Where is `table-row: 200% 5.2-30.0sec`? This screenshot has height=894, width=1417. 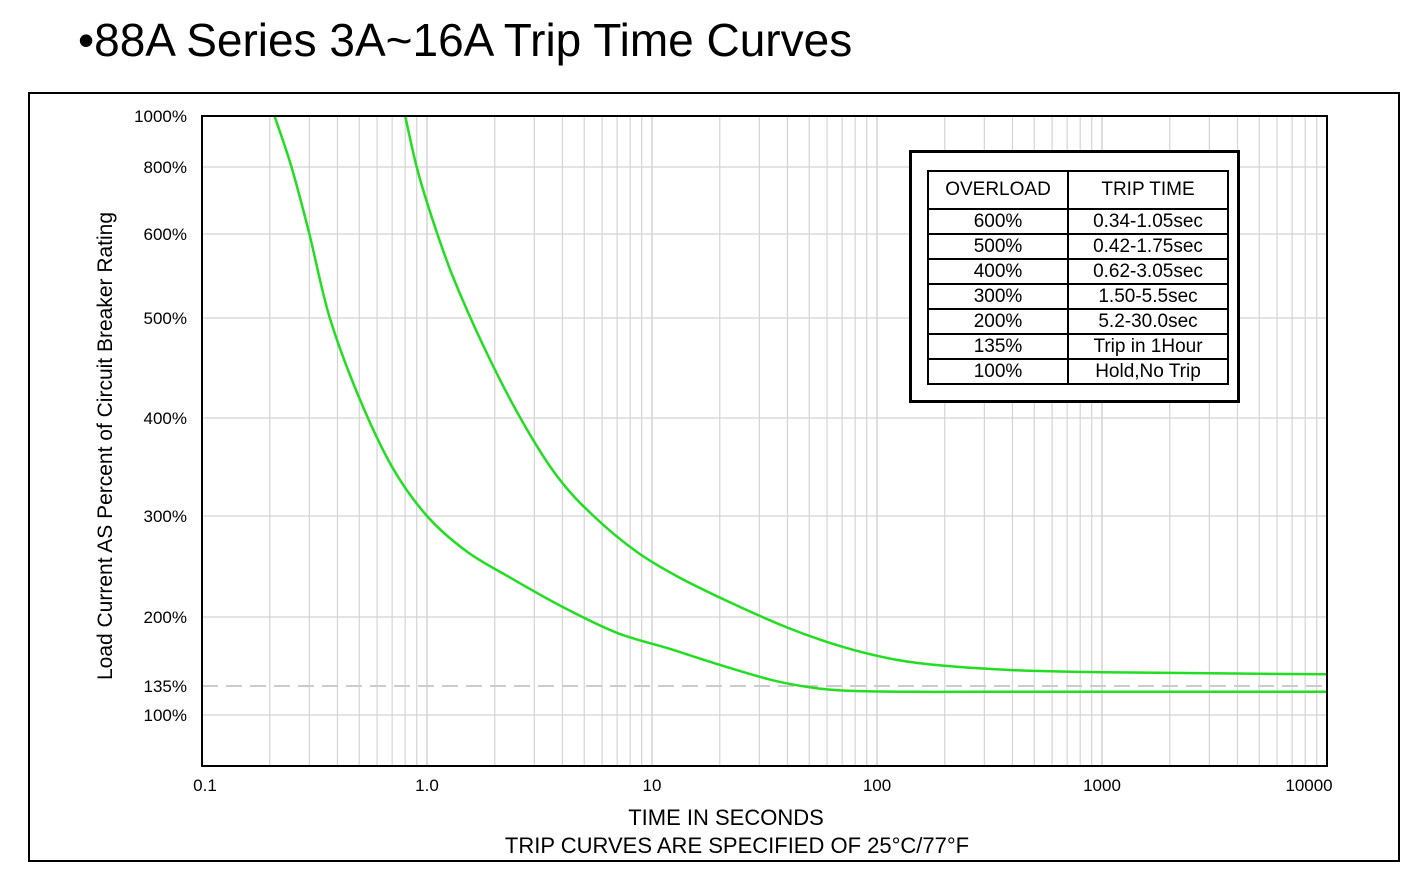 table-row: 200% 5.2-30.0sec is located at coordinates (1078, 321).